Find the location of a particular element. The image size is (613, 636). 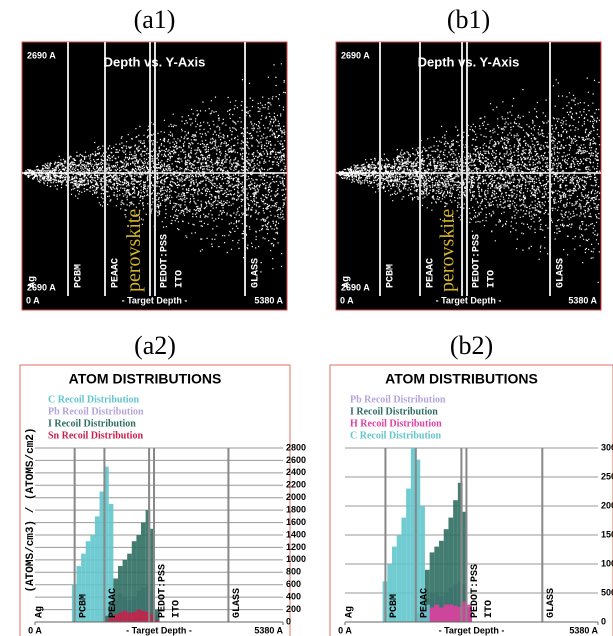

y-tick-label: 2500 is located at coordinates (607, 476).